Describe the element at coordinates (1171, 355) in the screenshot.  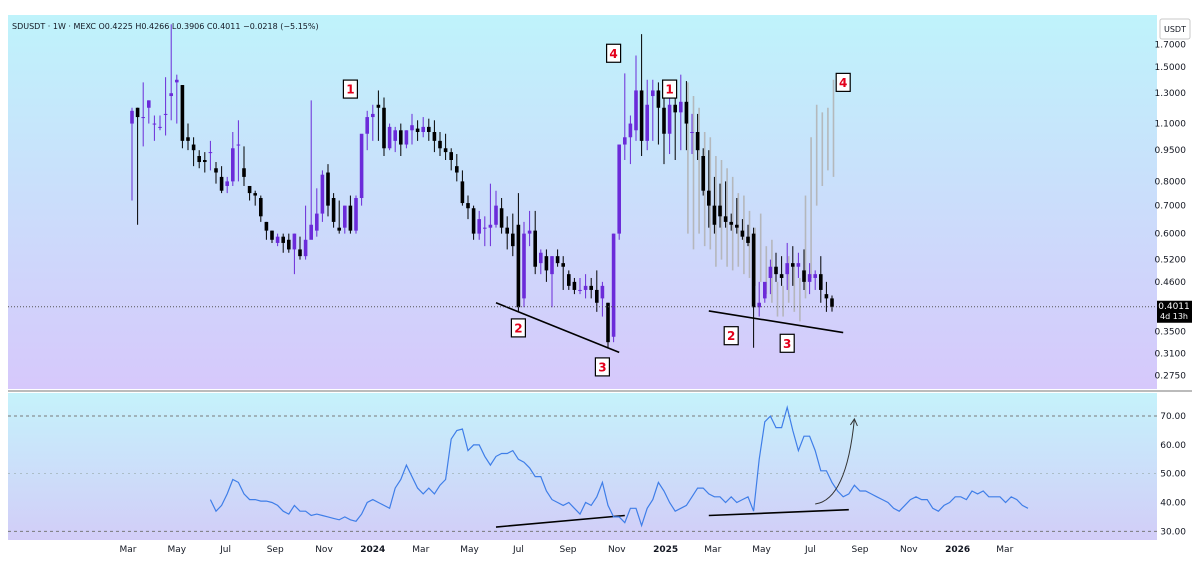
I see `price-tick-label: 0.3100` at that location.